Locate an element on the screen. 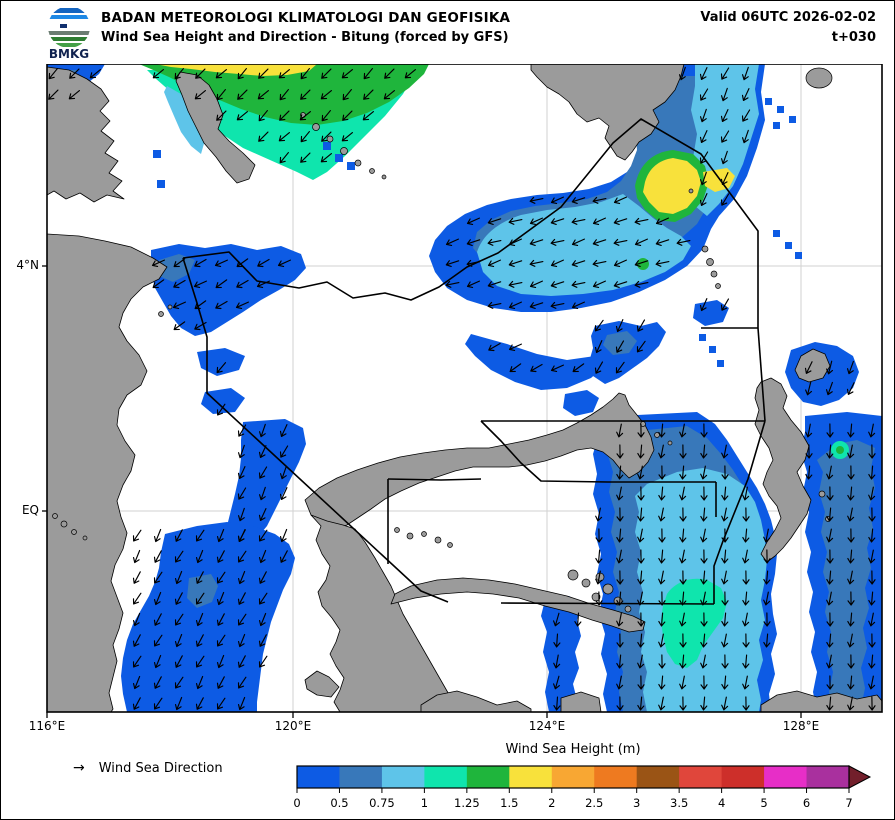  colorbar-tick-label: 1.5 is located at coordinates (509, 803).